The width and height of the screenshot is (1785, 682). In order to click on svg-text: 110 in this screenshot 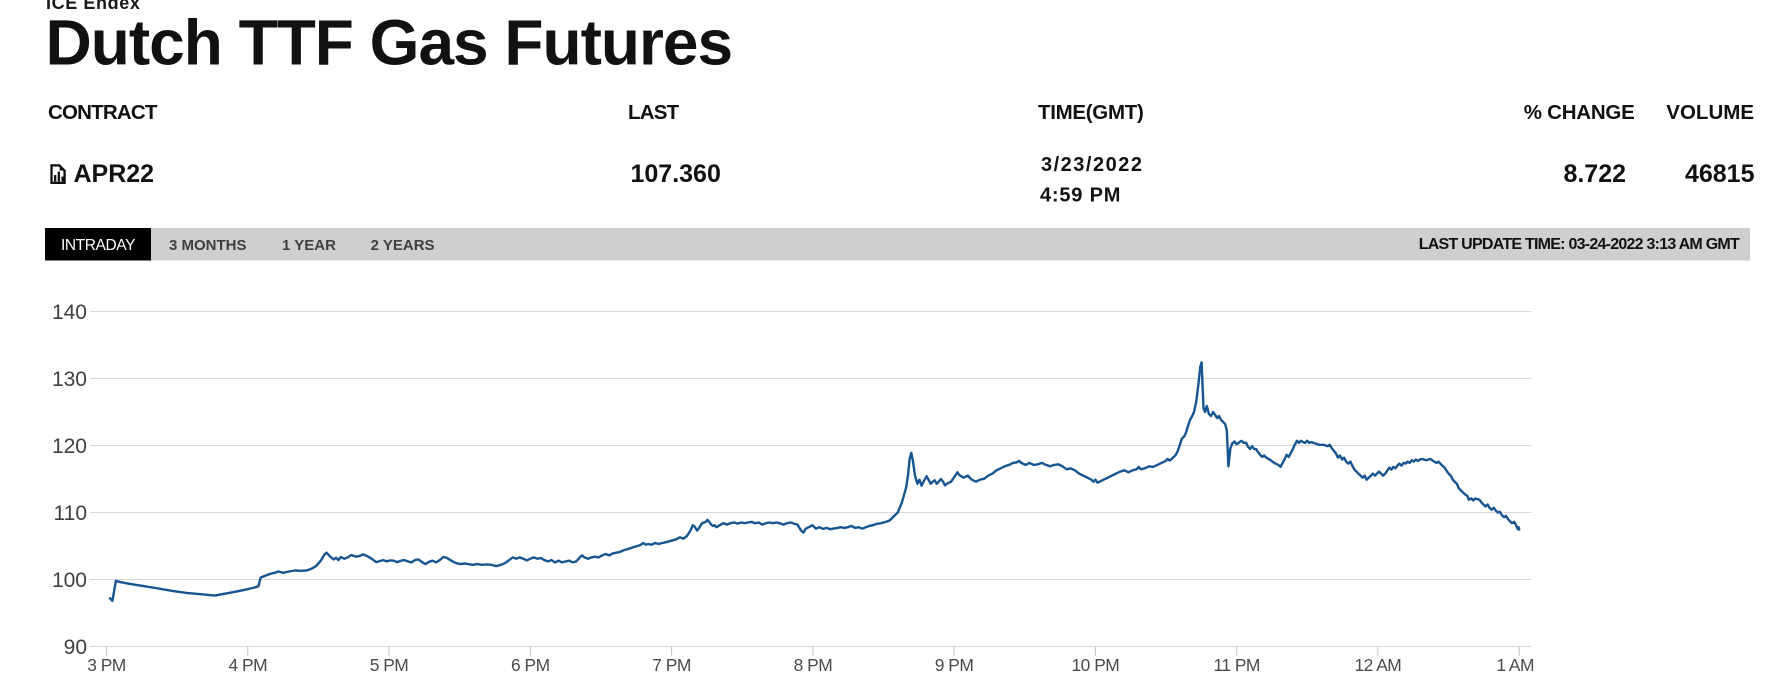, I will do `click(70, 513)`.